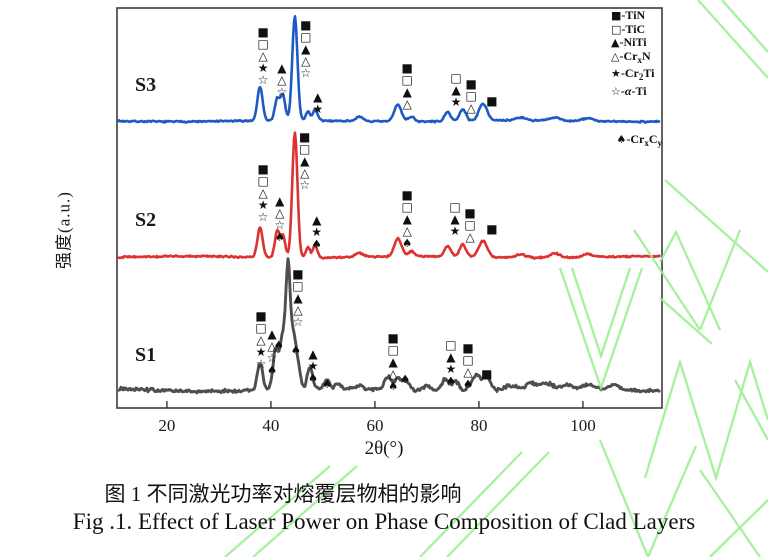 The height and width of the screenshot is (557, 768). Describe the element at coordinates (628, 28) in the screenshot. I see `legend-item-open-square: □-TiC` at that location.